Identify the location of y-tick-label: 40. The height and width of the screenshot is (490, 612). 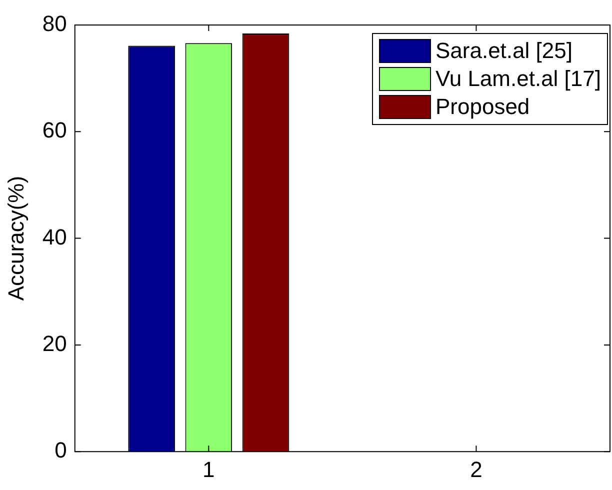
(54, 237).